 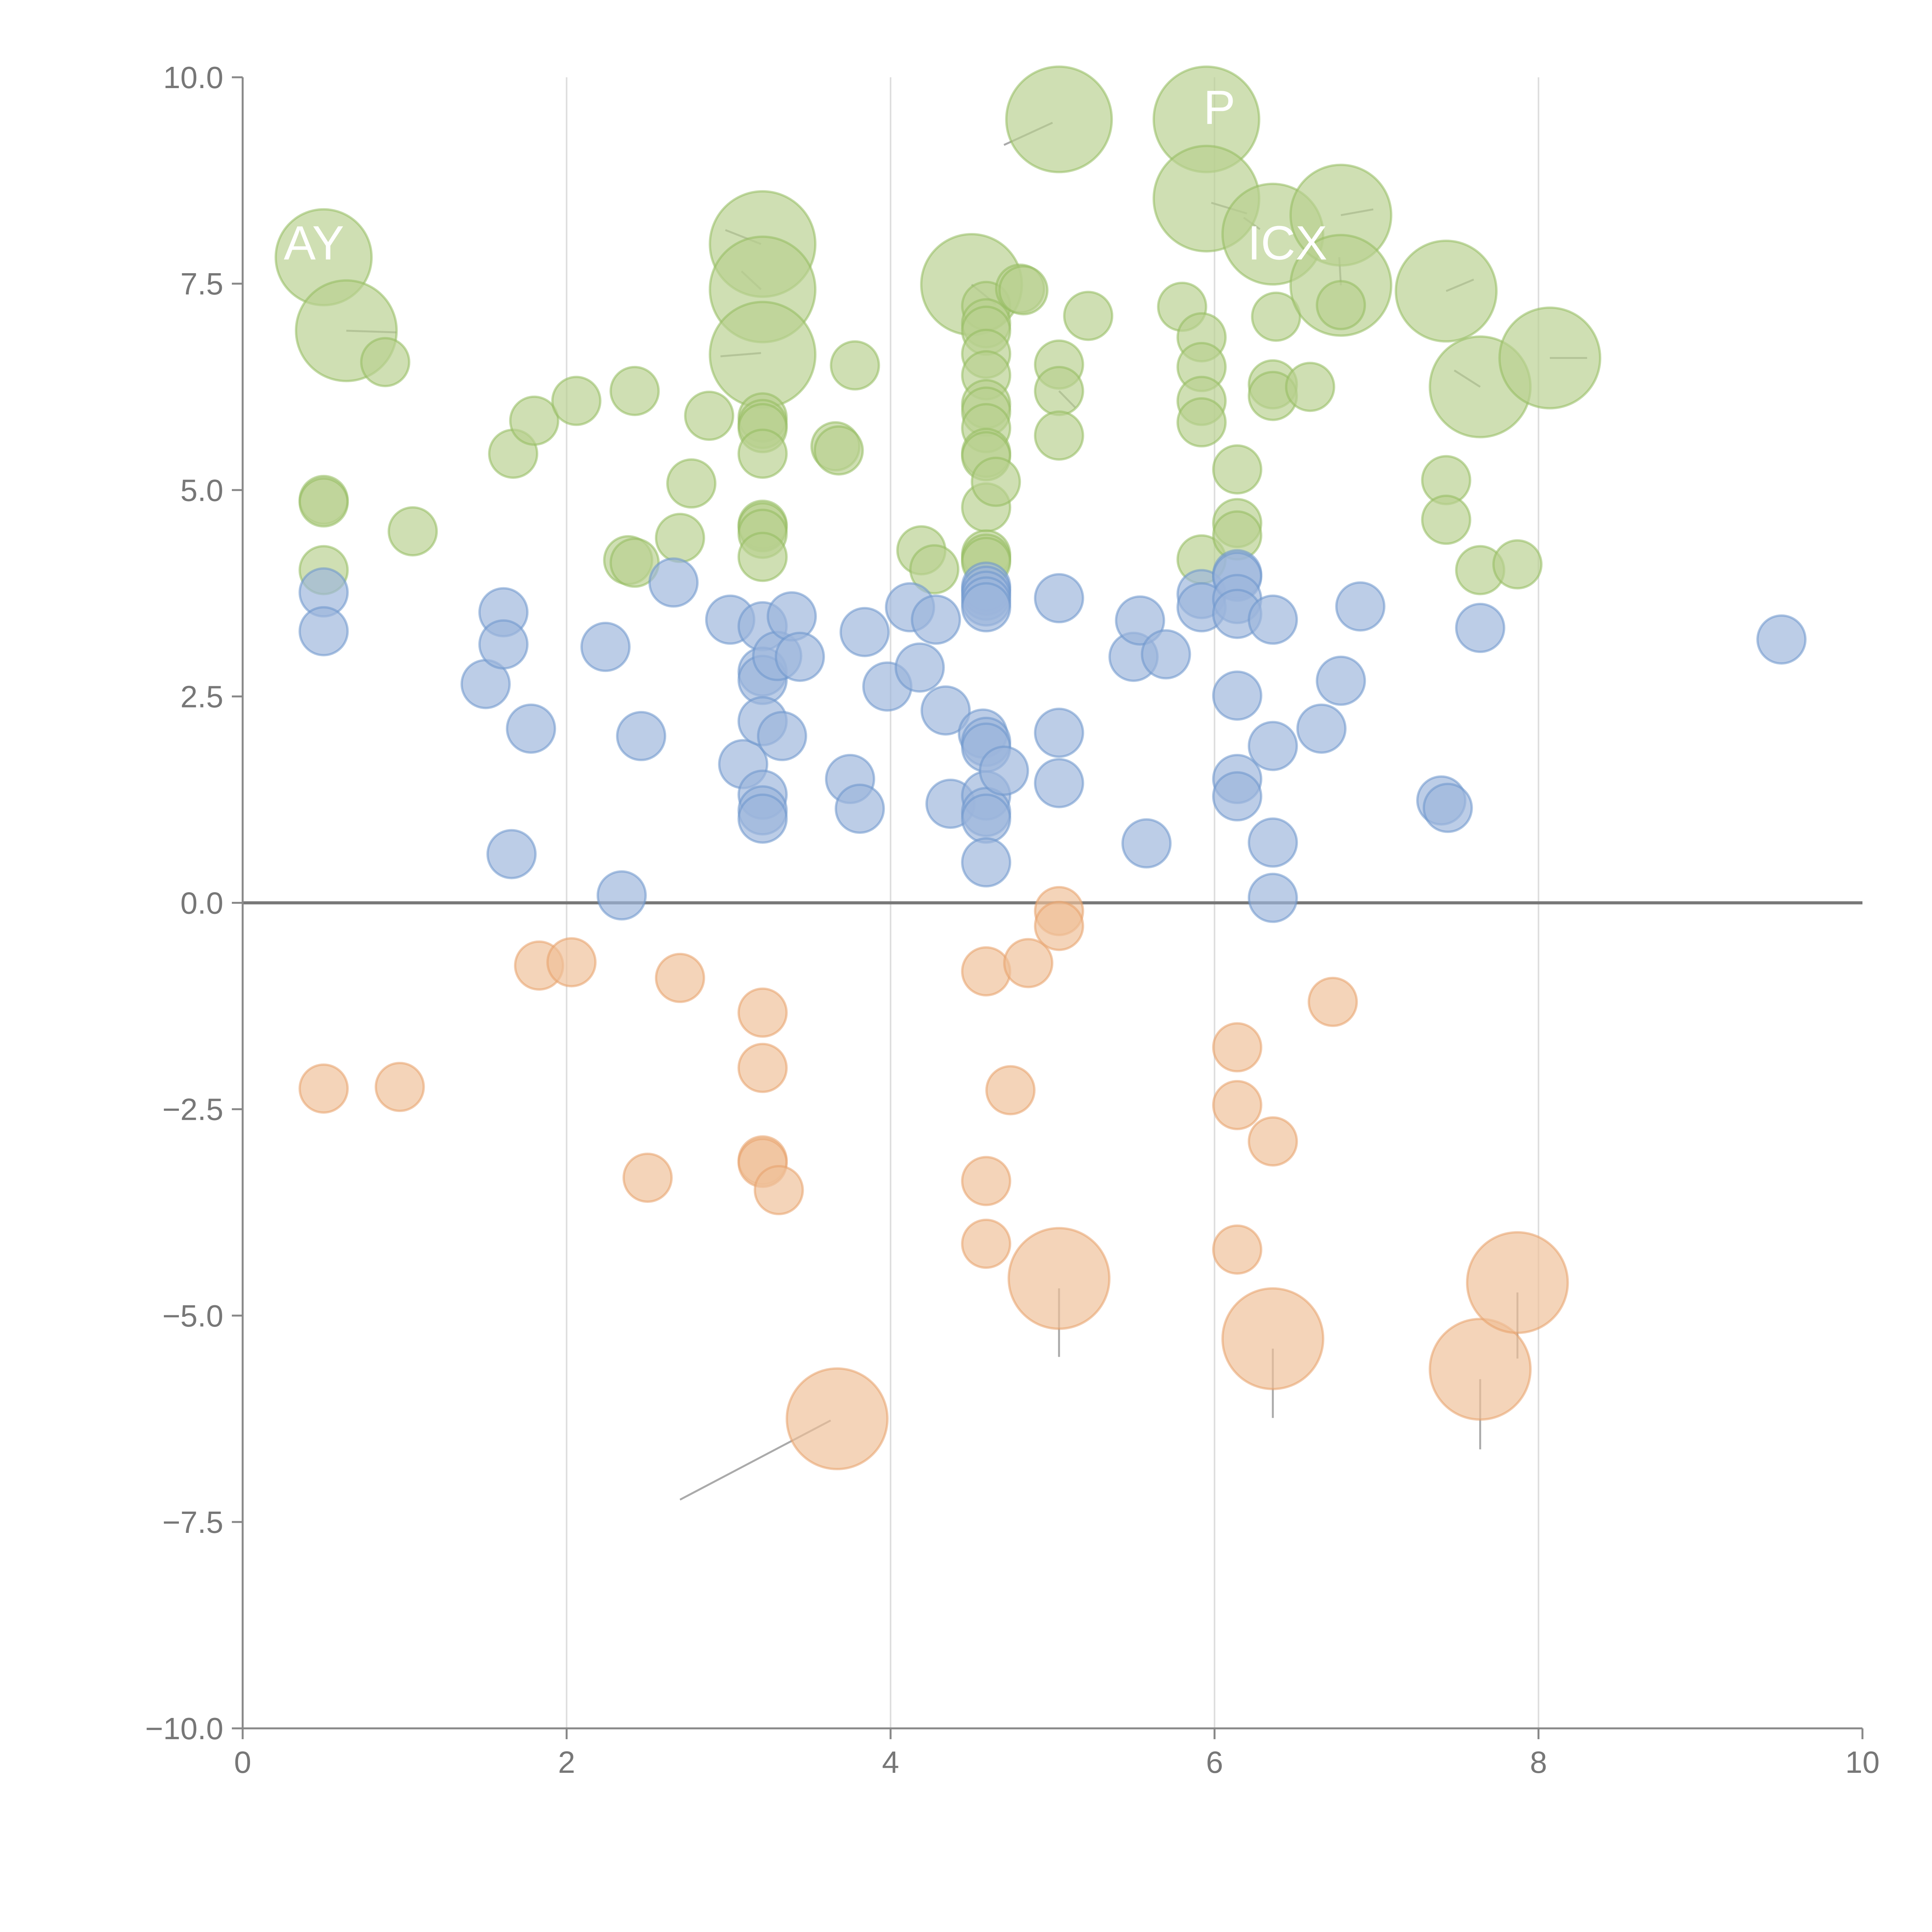 I want to click on x-tick-label: 2, so click(x=567, y=1762).